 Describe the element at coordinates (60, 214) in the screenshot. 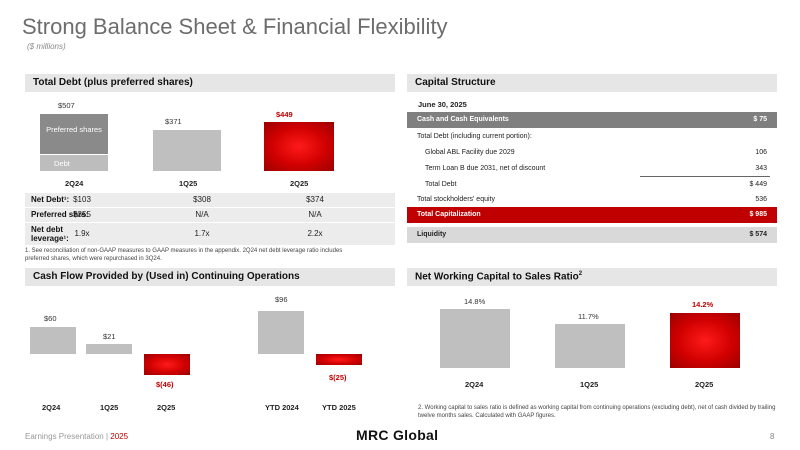

I see `preferred-shares-row-label: Preferred shrs:` at that location.